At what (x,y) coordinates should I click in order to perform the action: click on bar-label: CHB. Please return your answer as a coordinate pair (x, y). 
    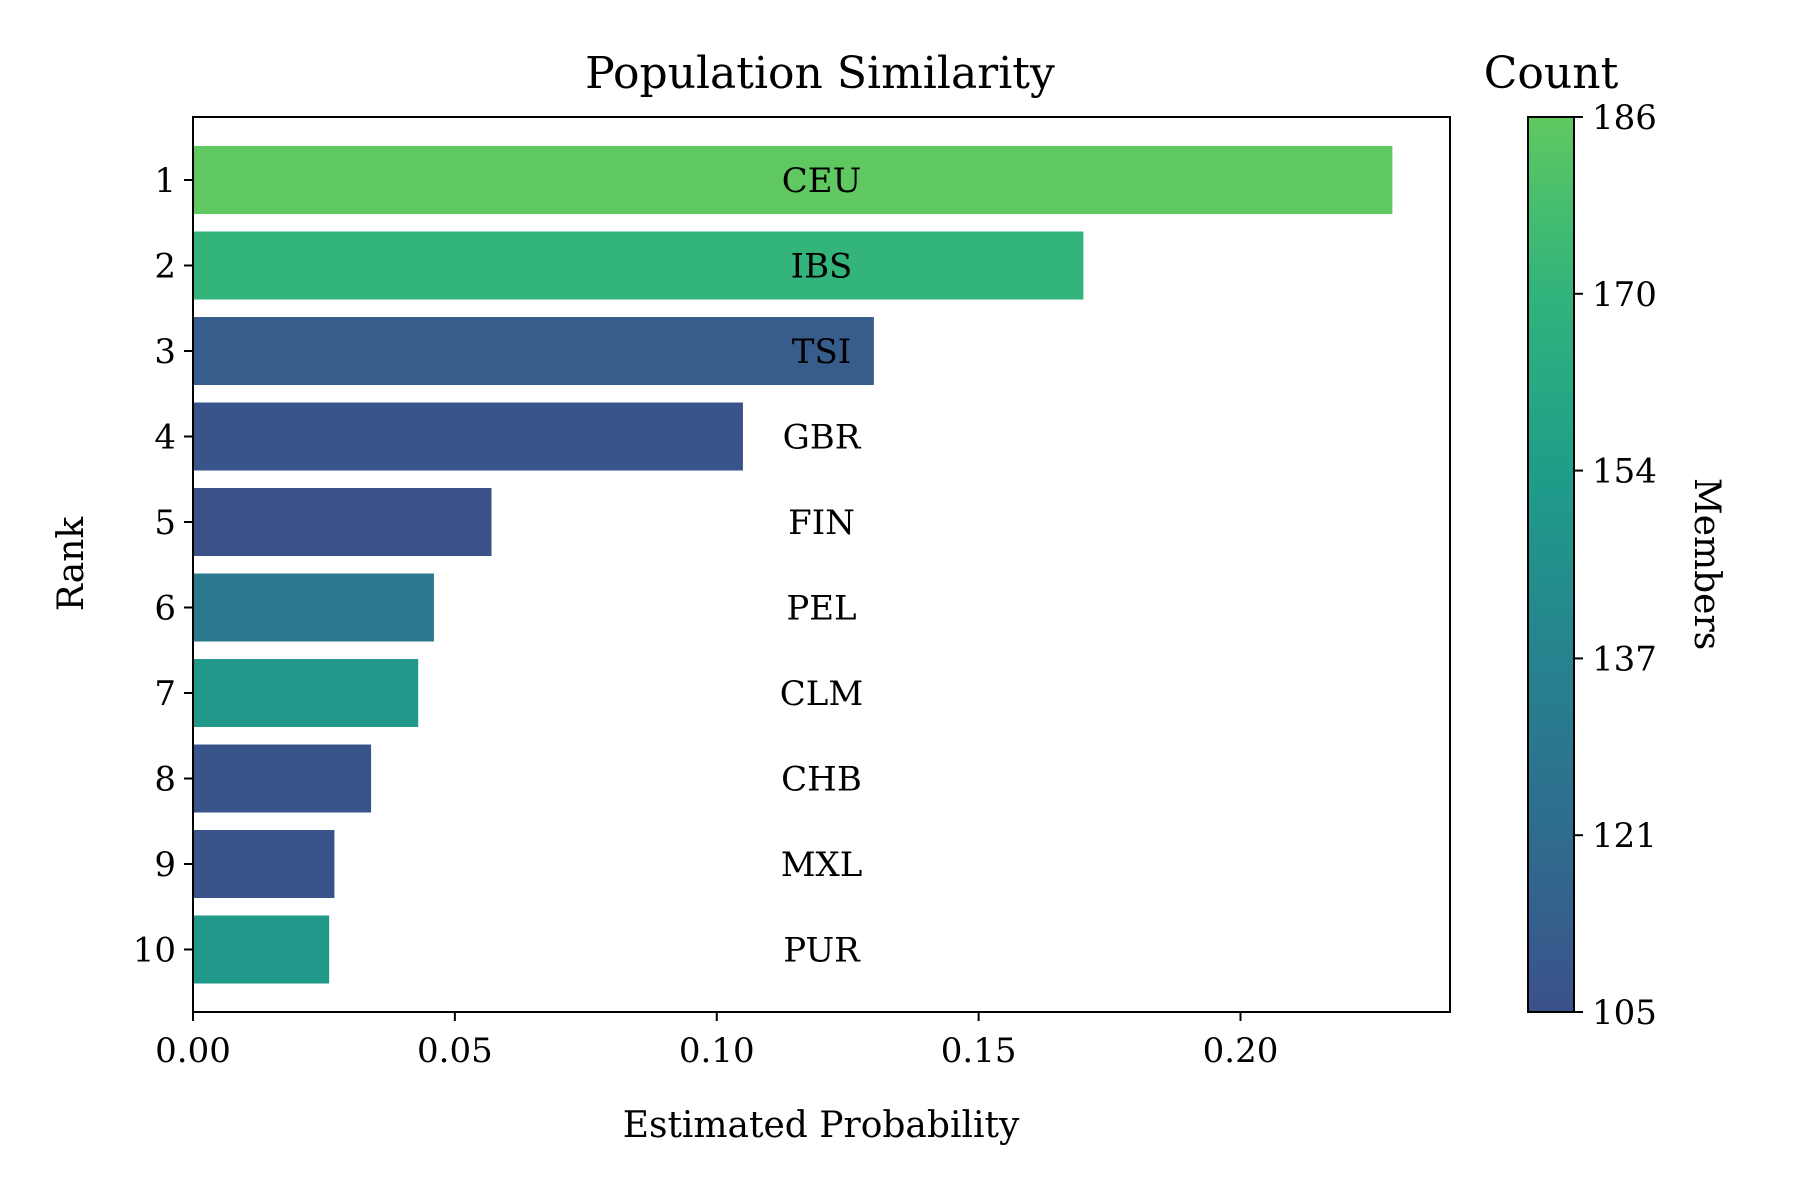
    Looking at the image, I should click on (821, 780).